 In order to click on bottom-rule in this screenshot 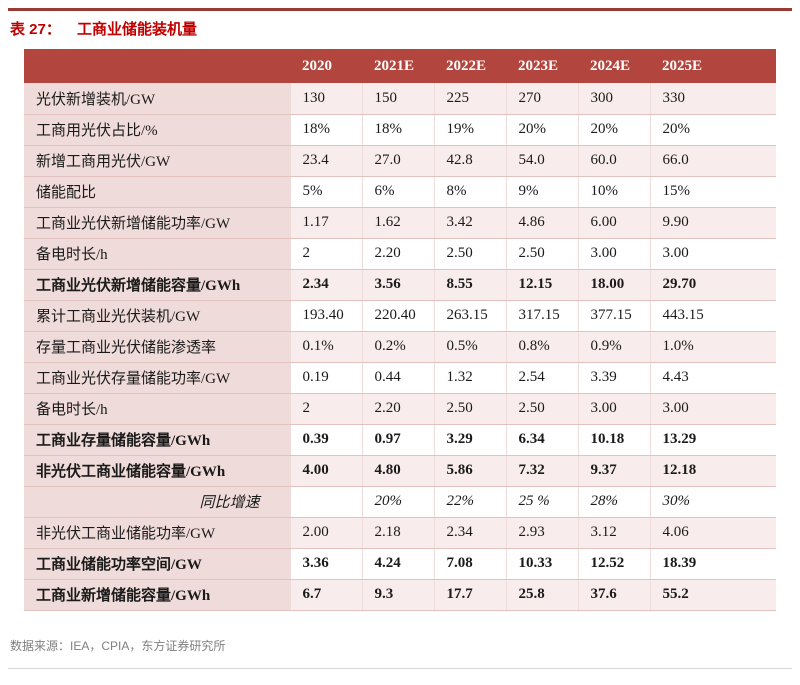, I will do `click(400, 668)`.